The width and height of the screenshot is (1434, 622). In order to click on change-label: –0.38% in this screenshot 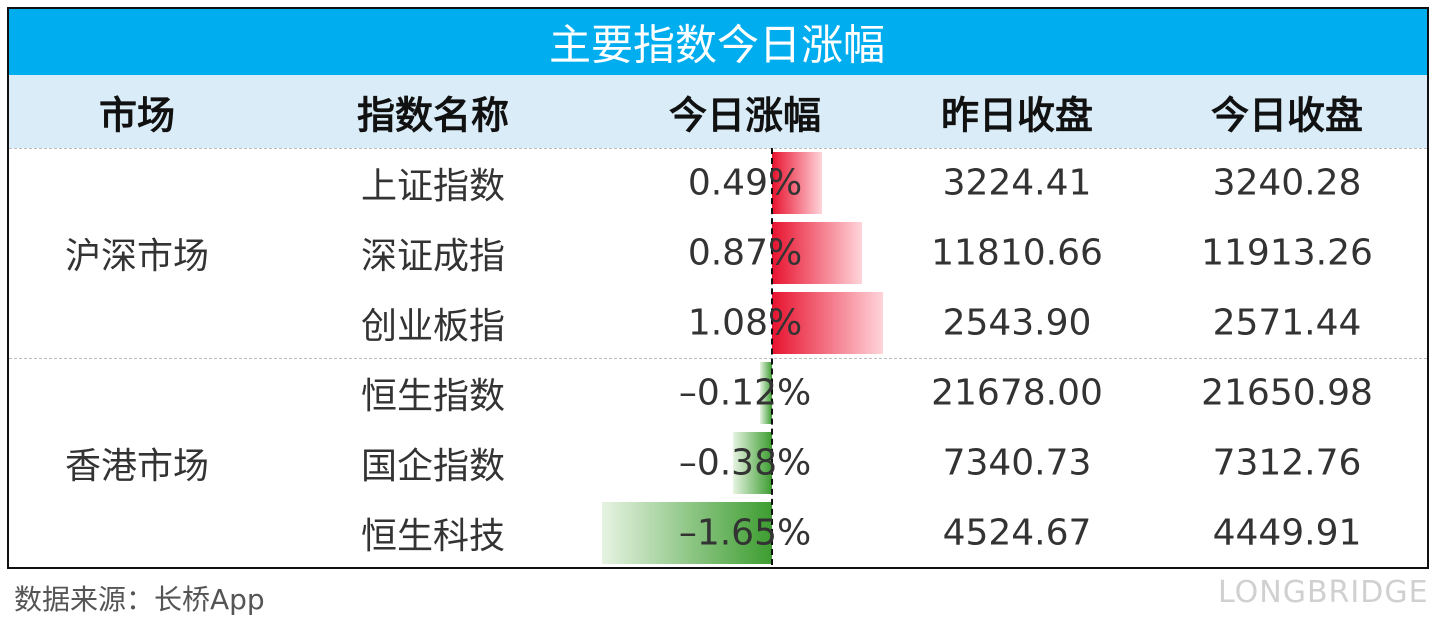, I will do `click(745, 463)`.